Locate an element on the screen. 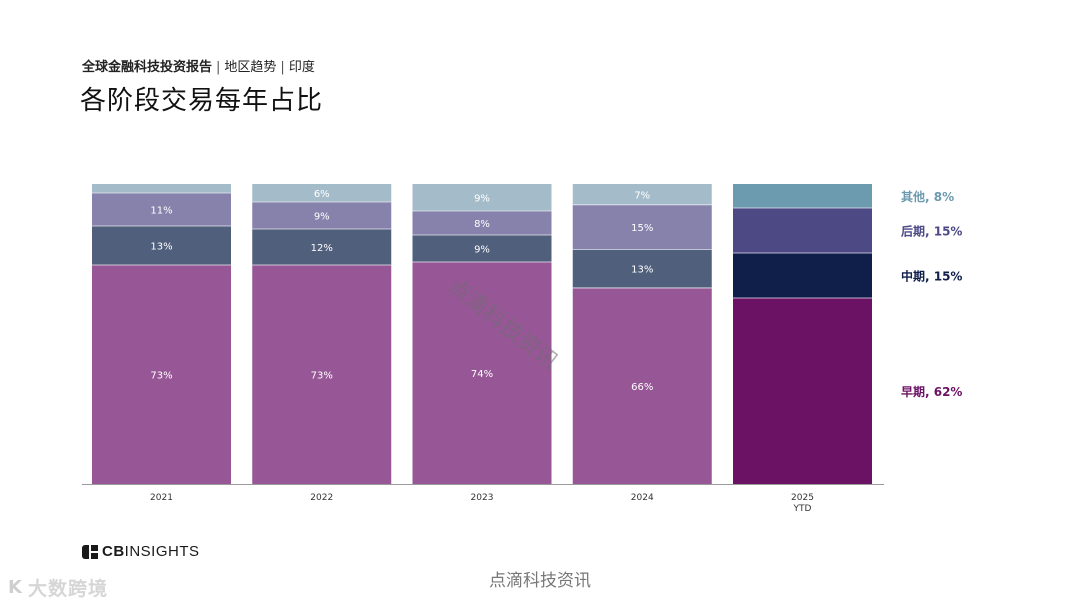 This screenshot has height=608, width=1080. cbinsights-logo: CBINSIGHTS is located at coordinates (141, 551).